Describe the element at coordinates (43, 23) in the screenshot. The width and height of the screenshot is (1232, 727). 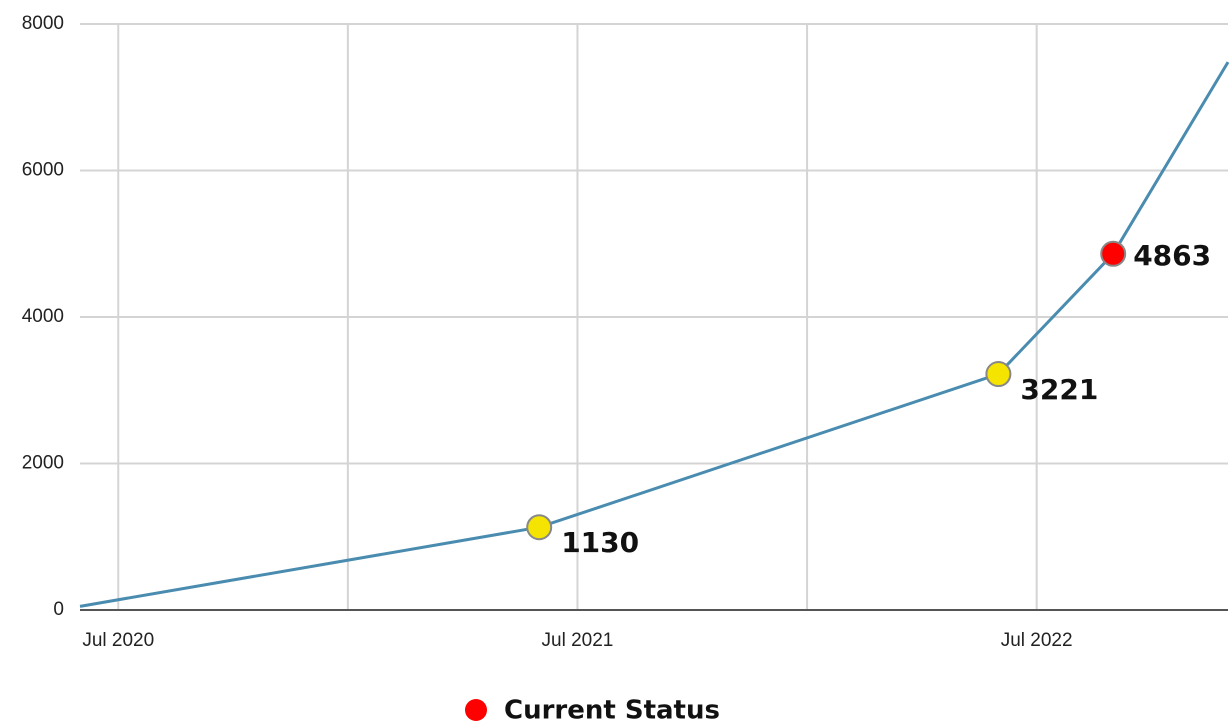
I see `y-tick-label: 8000` at that location.